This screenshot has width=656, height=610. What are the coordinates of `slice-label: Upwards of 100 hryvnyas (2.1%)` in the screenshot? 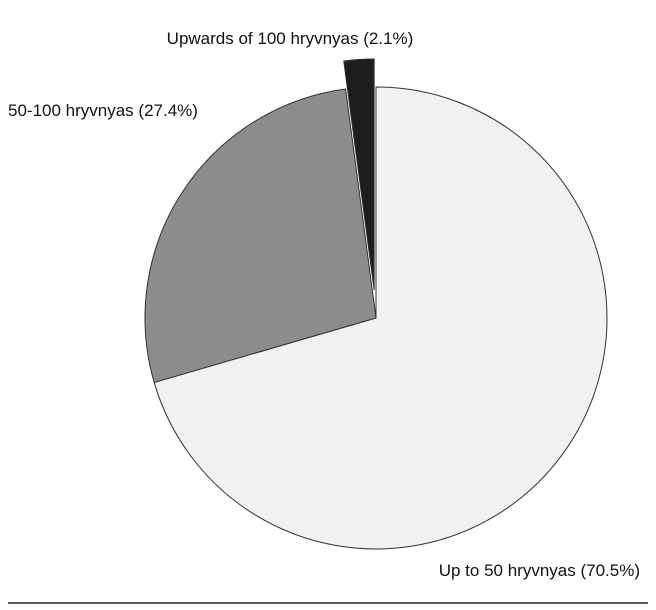 It's located at (290, 38).